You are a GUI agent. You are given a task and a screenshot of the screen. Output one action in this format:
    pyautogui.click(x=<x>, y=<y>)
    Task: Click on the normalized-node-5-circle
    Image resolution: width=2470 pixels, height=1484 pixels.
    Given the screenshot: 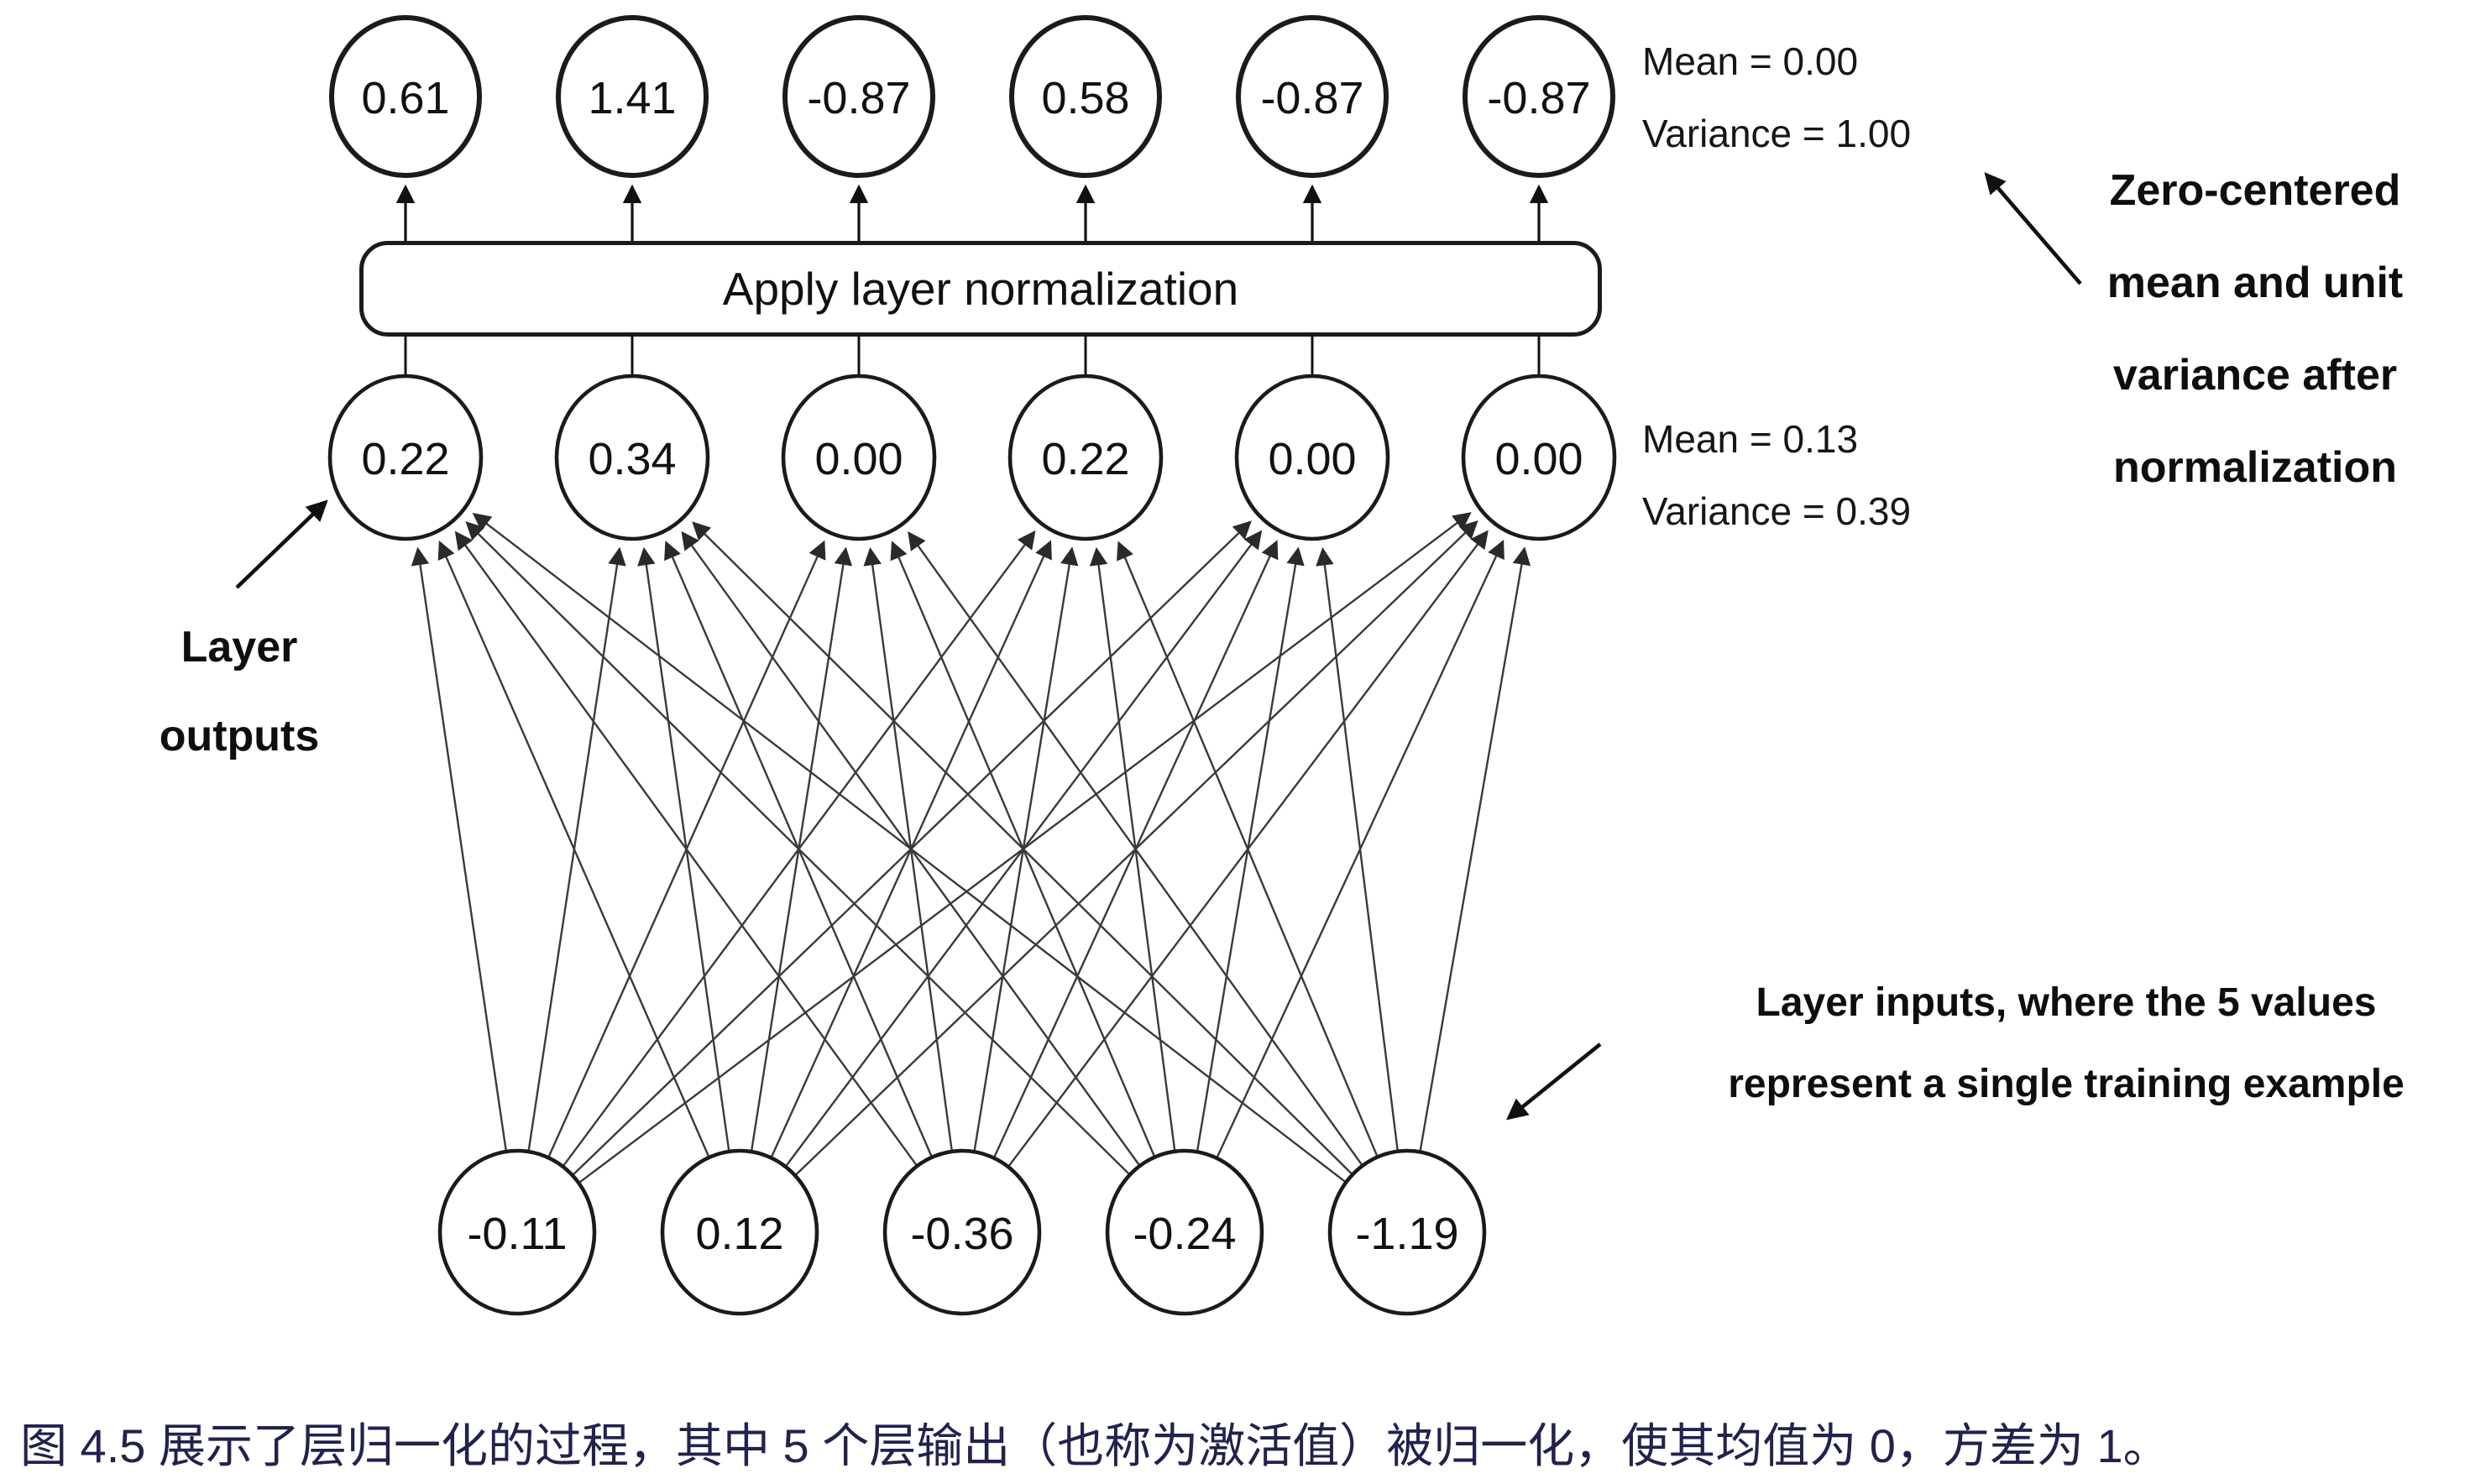 What is the action you would take?
    pyautogui.click(x=1312, y=96)
    